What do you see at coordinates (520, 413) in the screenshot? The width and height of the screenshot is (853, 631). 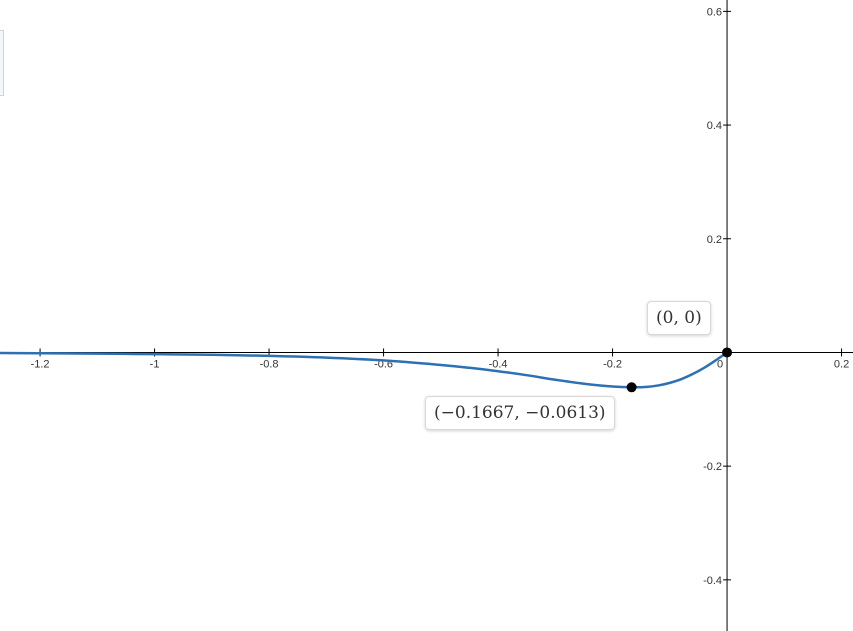 I see `point-label-minimum: (−0.1667, −0.0613)` at bounding box center [520, 413].